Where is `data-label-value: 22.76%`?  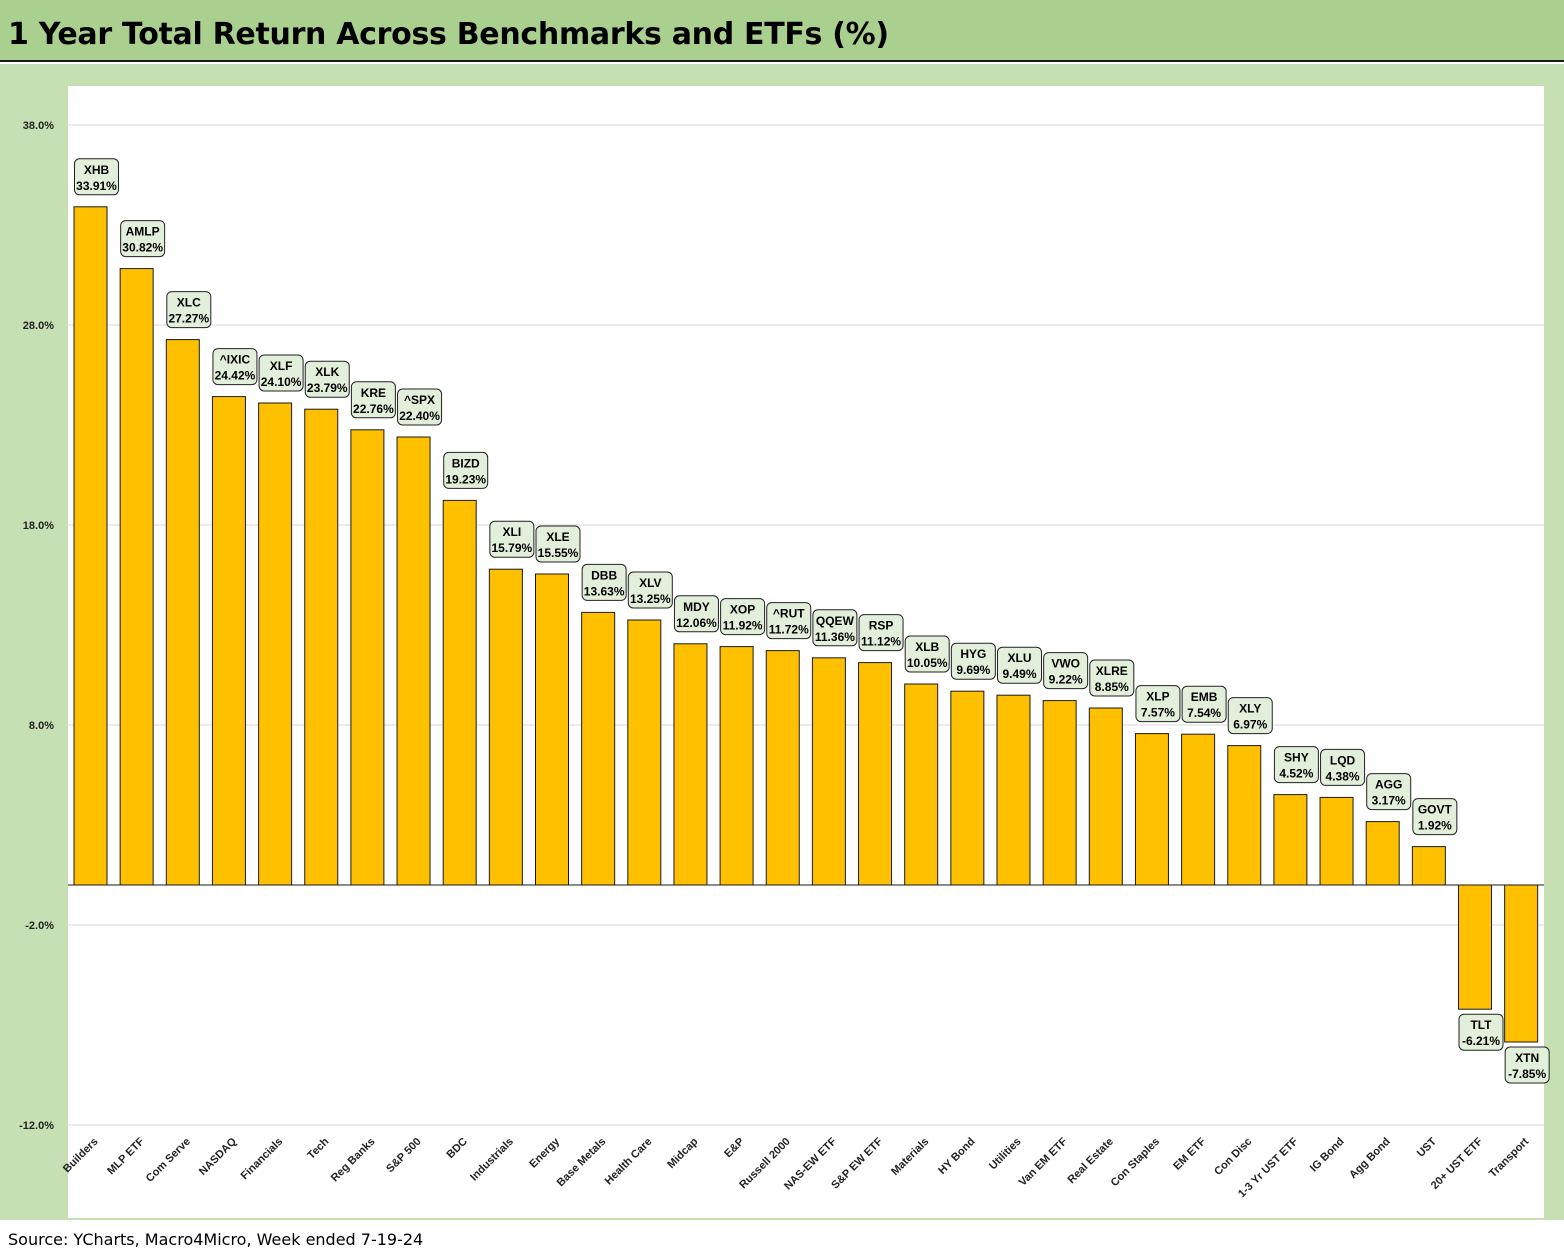
data-label-value: 22.76% is located at coordinates (373, 409).